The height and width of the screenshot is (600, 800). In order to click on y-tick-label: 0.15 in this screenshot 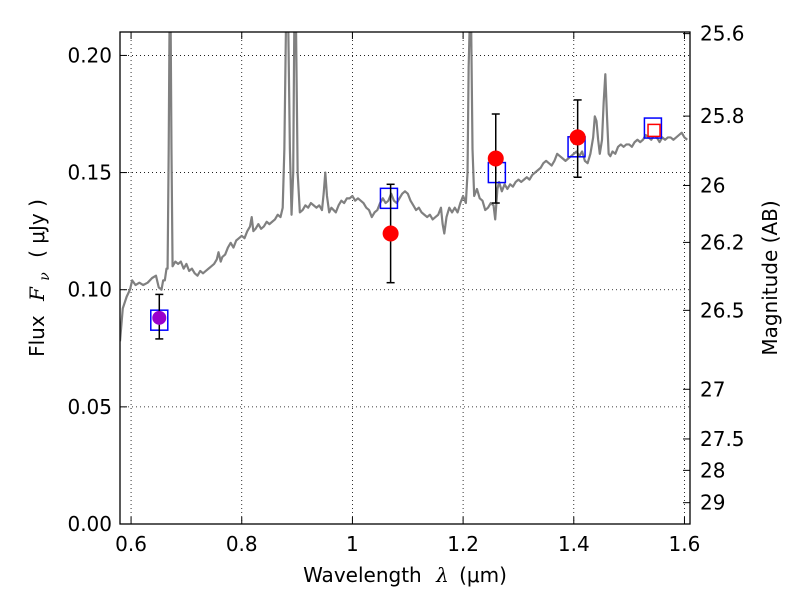, I will do `click(89, 173)`.